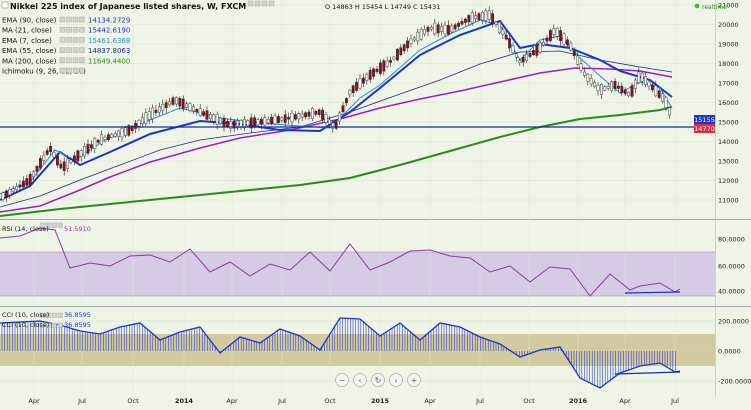 This screenshot has height=410, width=751. I want to click on indicator-row: EMA (7, close) 15461.6368, so click(66, 41).